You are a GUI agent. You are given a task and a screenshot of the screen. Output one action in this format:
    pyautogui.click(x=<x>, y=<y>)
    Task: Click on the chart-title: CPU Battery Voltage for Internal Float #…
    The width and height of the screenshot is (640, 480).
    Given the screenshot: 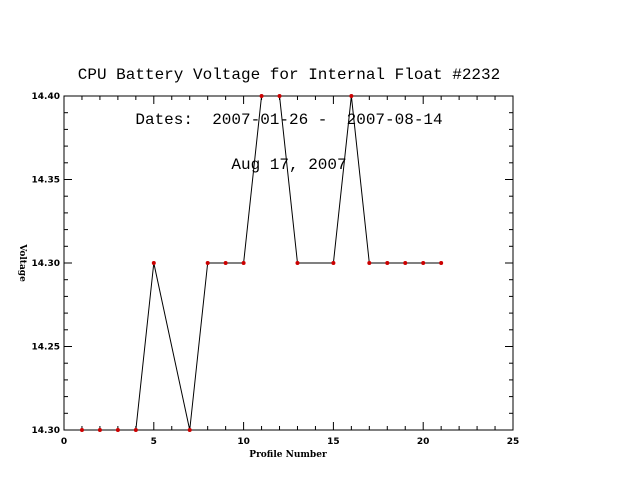 What is the action you would take?
    pyautogui.click(x=289, y=75)
    